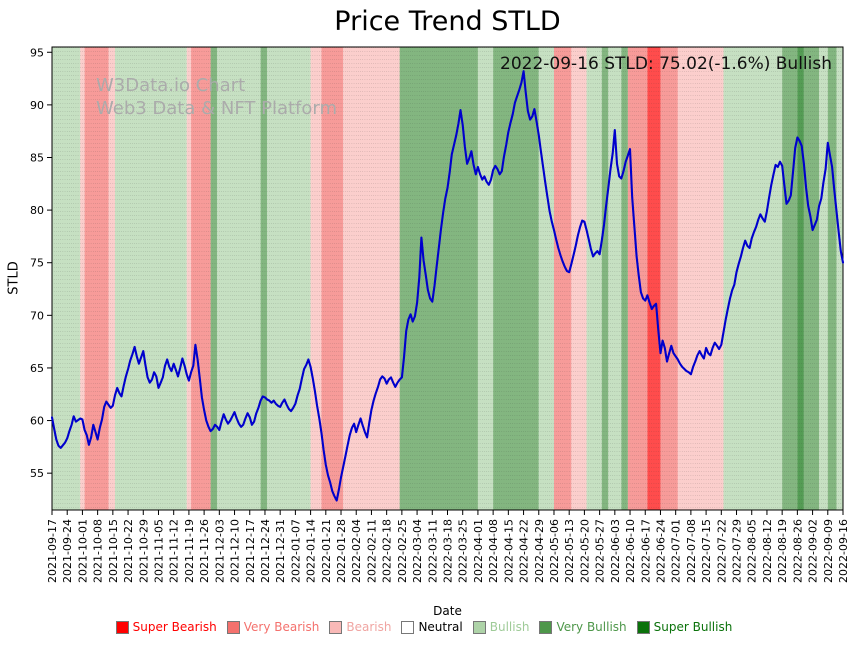 The image size is (848, 646). I want to click on legend-label: Super Bearish, so click(174, 627).